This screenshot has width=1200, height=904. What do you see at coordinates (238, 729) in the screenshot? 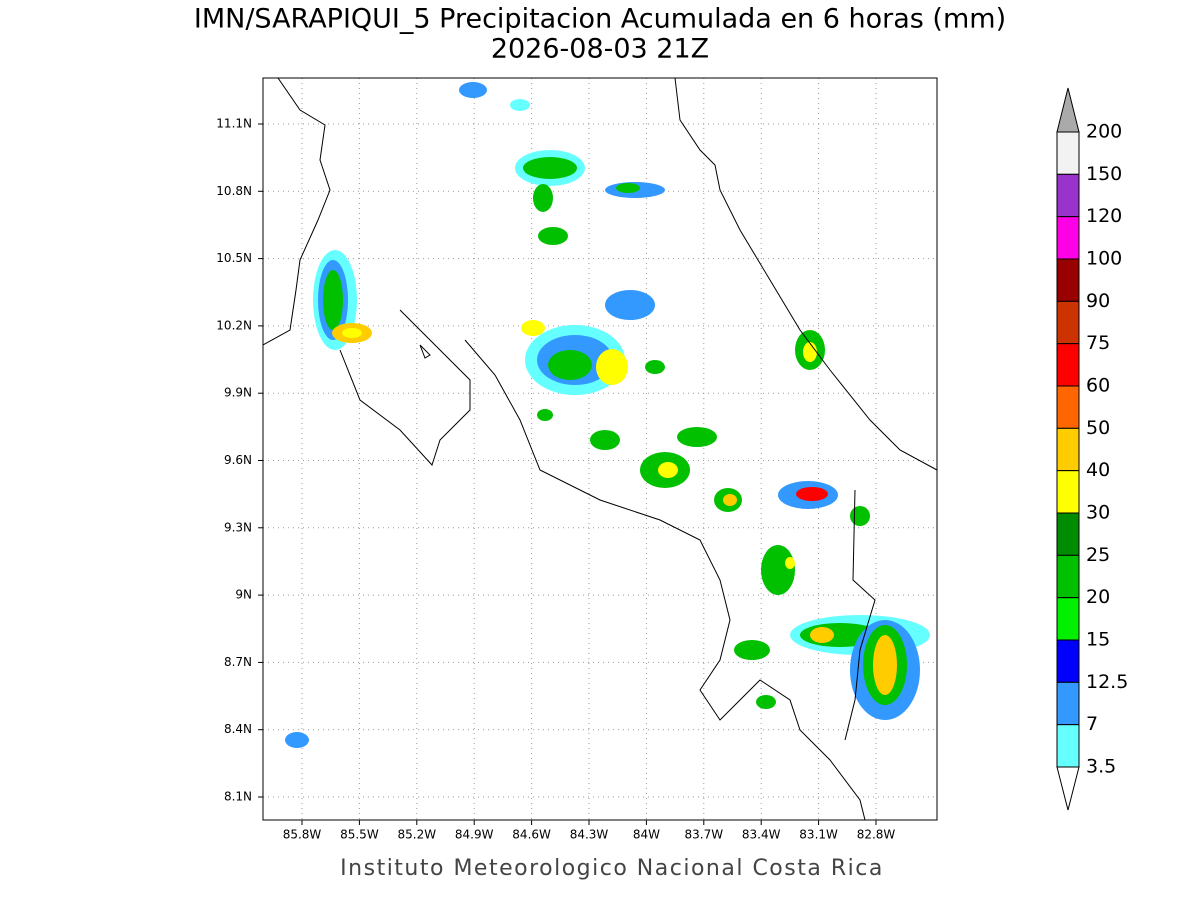
I see `lat-label: 8.4N` at bounding box center [238, 729].